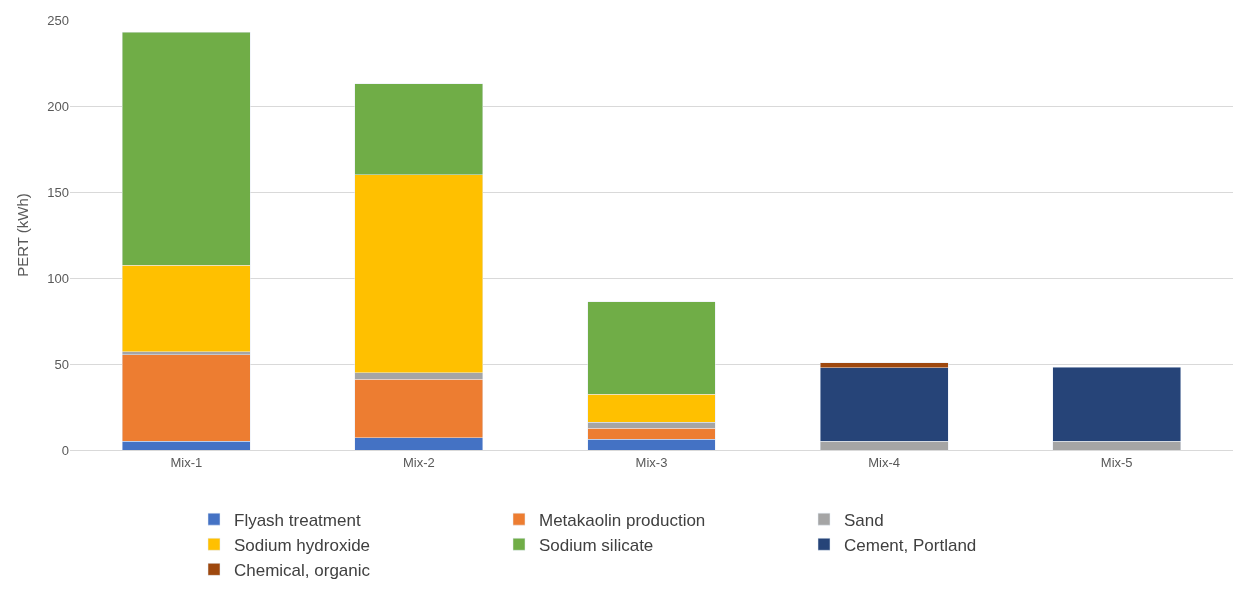 The width and height of the screenshot is (1253, 600). I want to click on y-tick-label: 150, so click(58, 192).